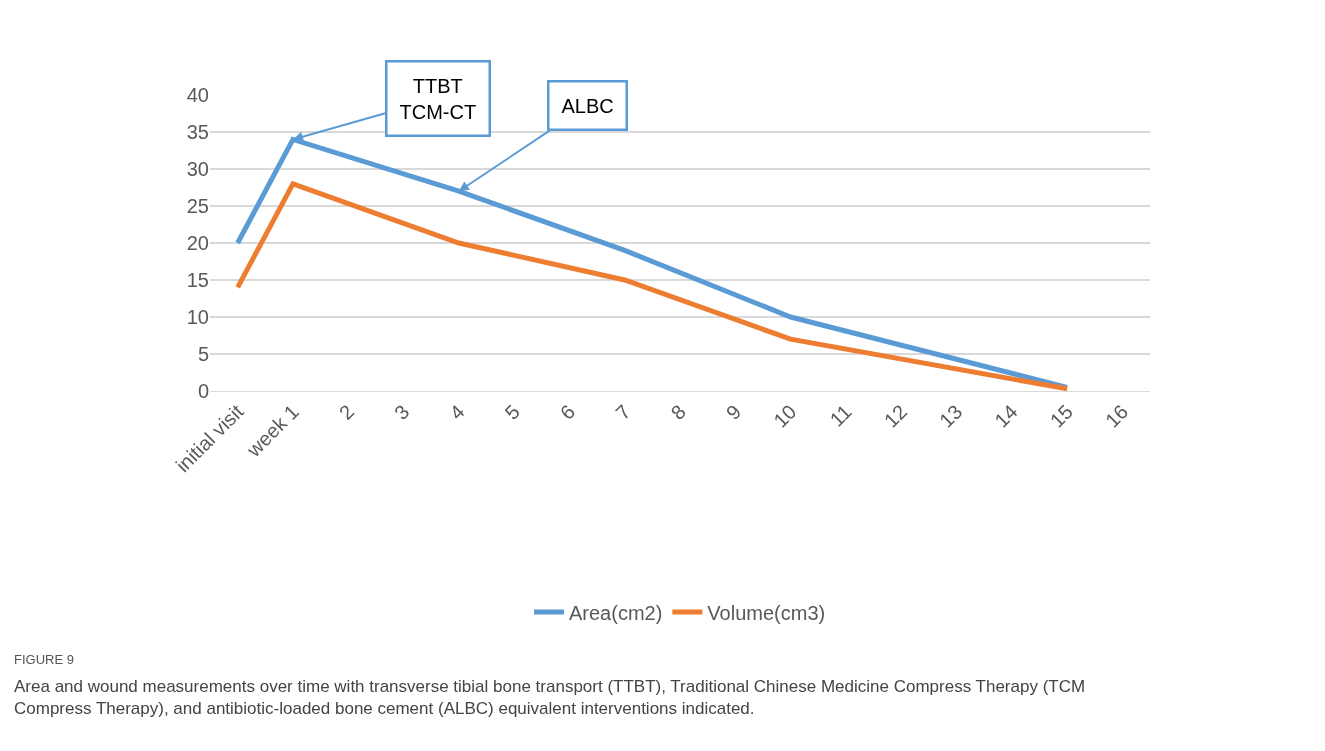  What do you see at coordinates (951, 416) in the screenshot?
I see `x-tick-label: 13` at bounding box center [951, 416].